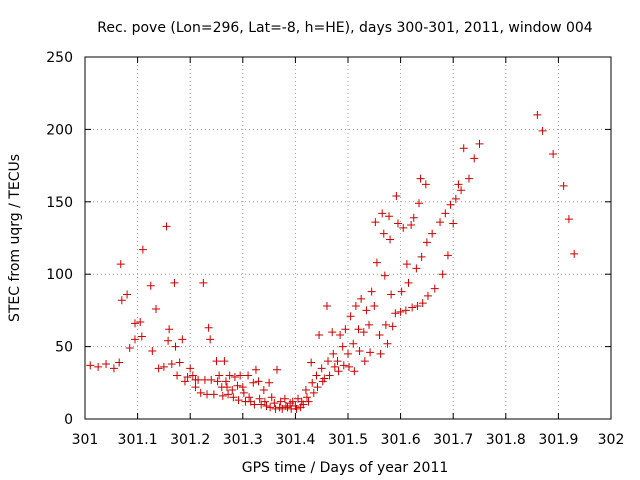  What do you see at coordinates (64, 348) in the screenshot?
I see `y-tick-label: 50` at bounding box center [64, 348].